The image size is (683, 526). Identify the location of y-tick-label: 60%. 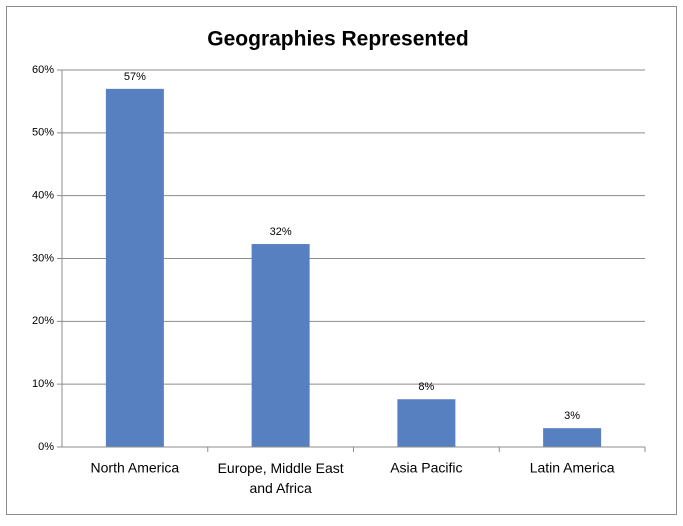
(43, 70).